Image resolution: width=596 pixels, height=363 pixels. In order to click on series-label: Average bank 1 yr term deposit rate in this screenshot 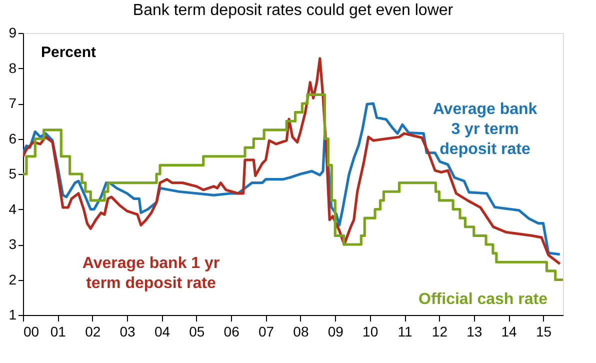, I will do `click(151, 273)`.